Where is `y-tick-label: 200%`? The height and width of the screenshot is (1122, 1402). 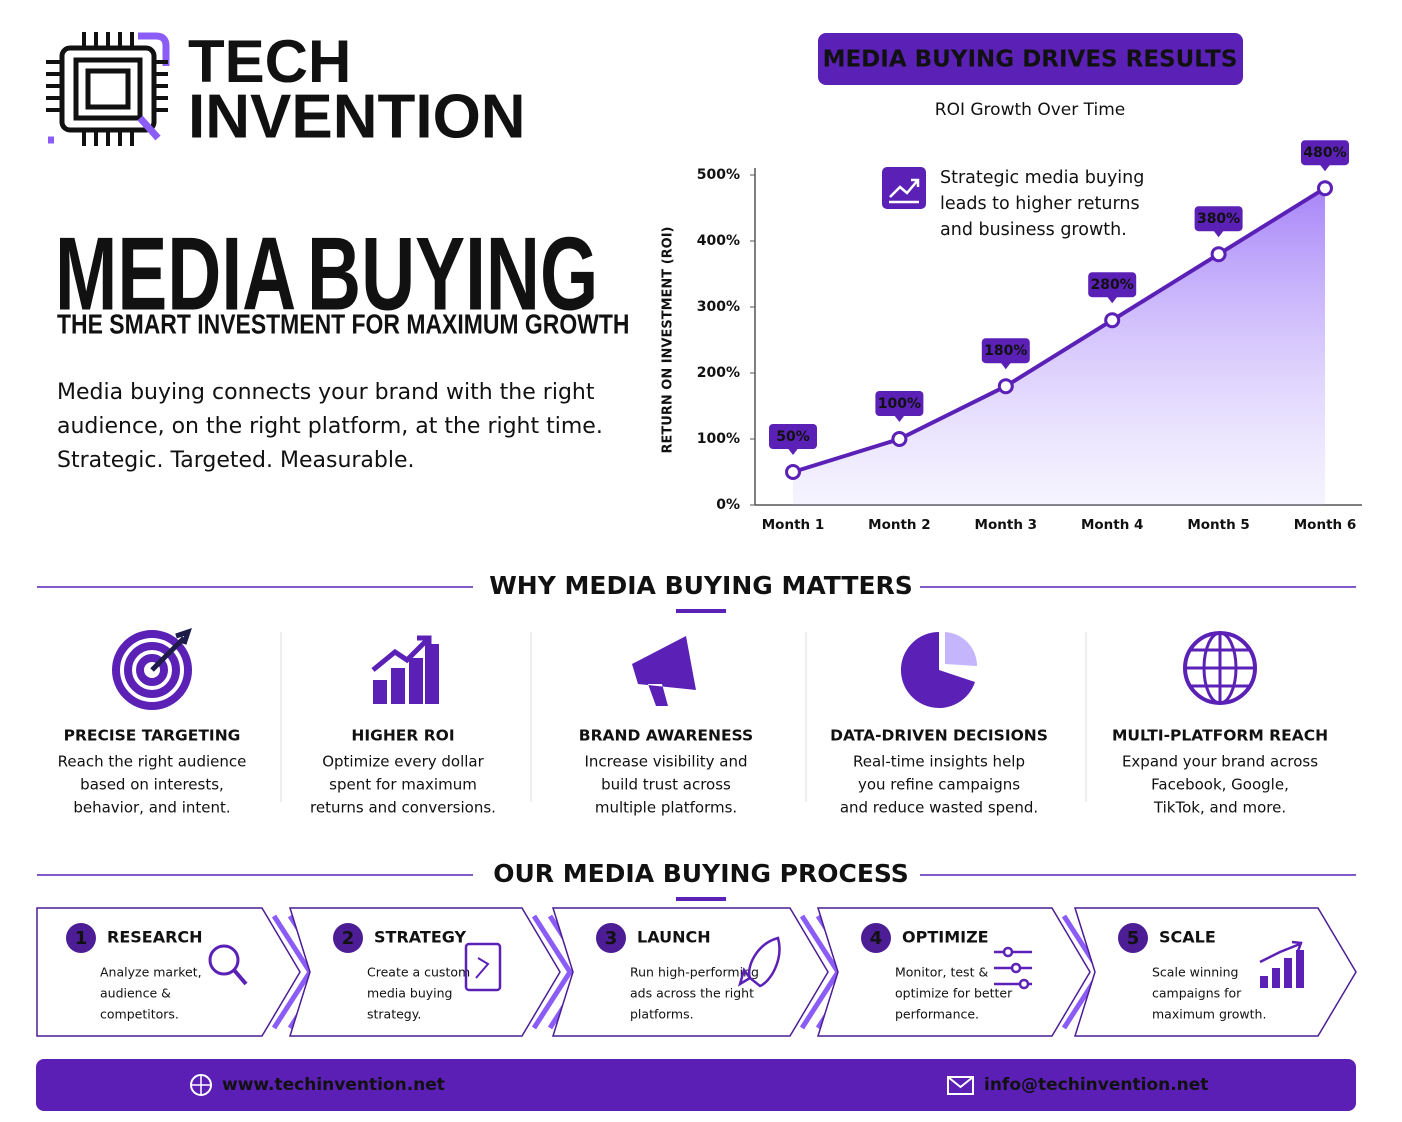 y-tick-label: 200% is located at coordinates (718, 373).